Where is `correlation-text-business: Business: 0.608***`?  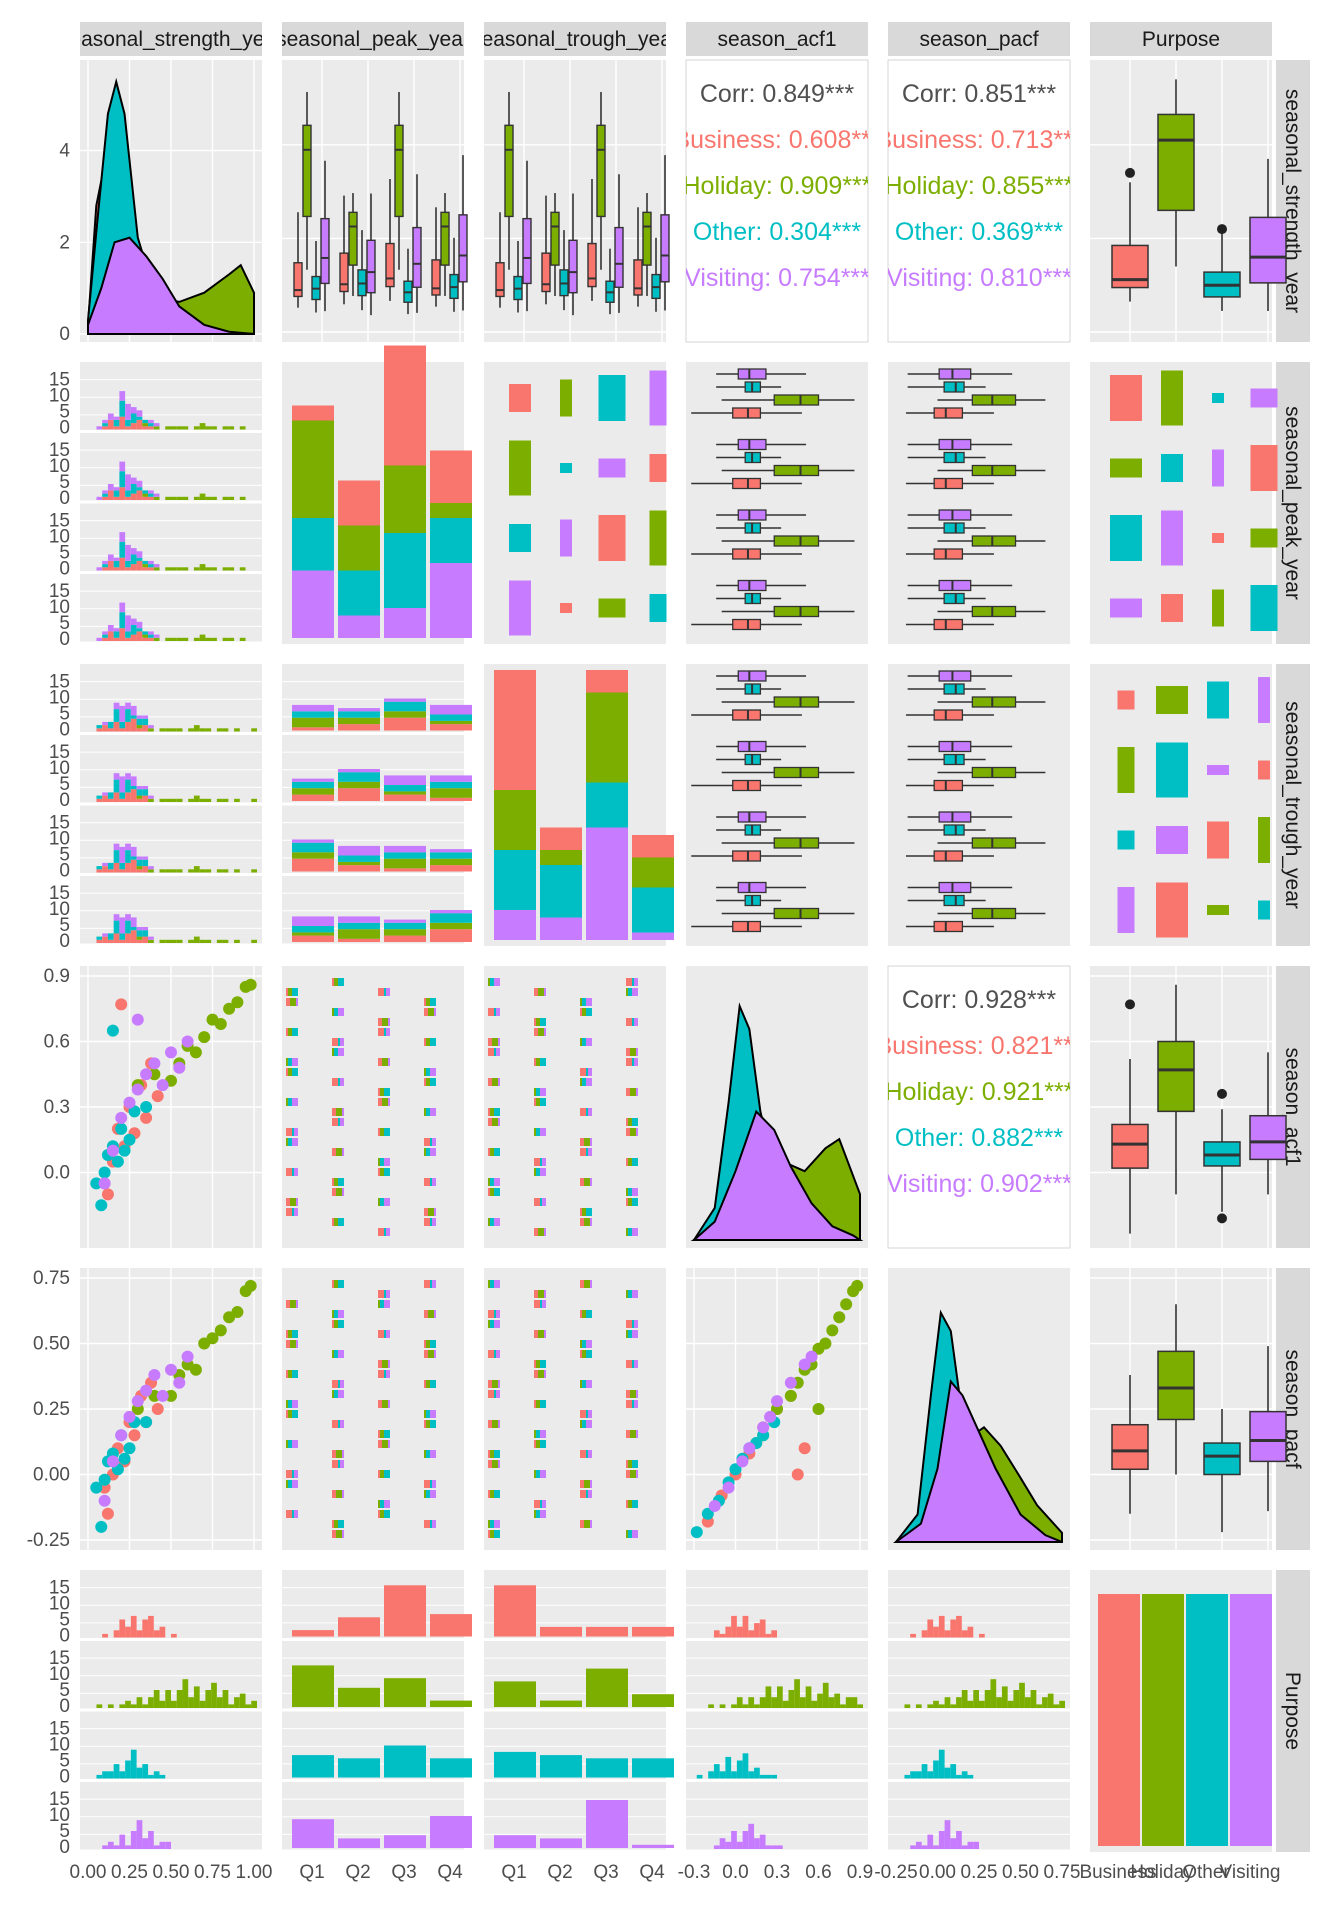
correlation-text-business: Business: 0.608*** is located at coordinates (776, 140).